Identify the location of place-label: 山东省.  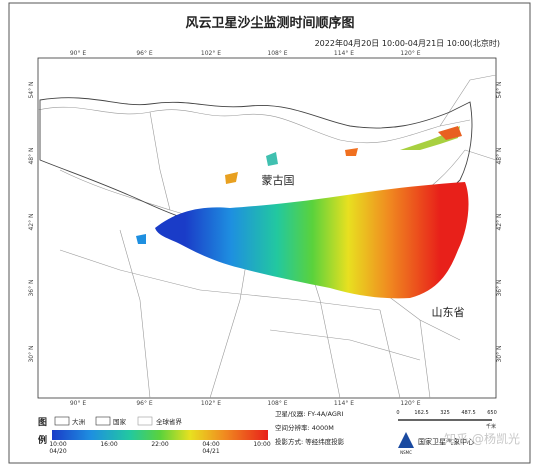
(448, 312).